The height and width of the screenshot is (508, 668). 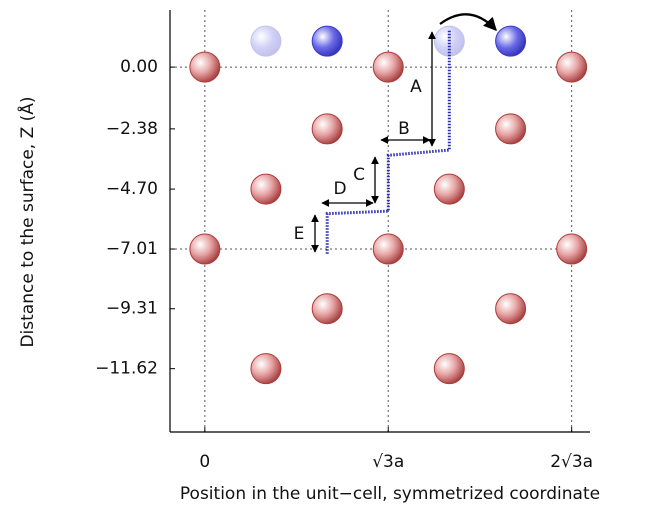 I want to click on annotation: C, so click(x=359, y=175).